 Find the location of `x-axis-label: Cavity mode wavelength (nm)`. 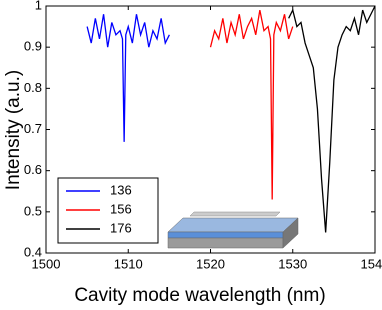

x-axis-label: Cavity mode wavelength (nm) is located at coordinates (199, 295).